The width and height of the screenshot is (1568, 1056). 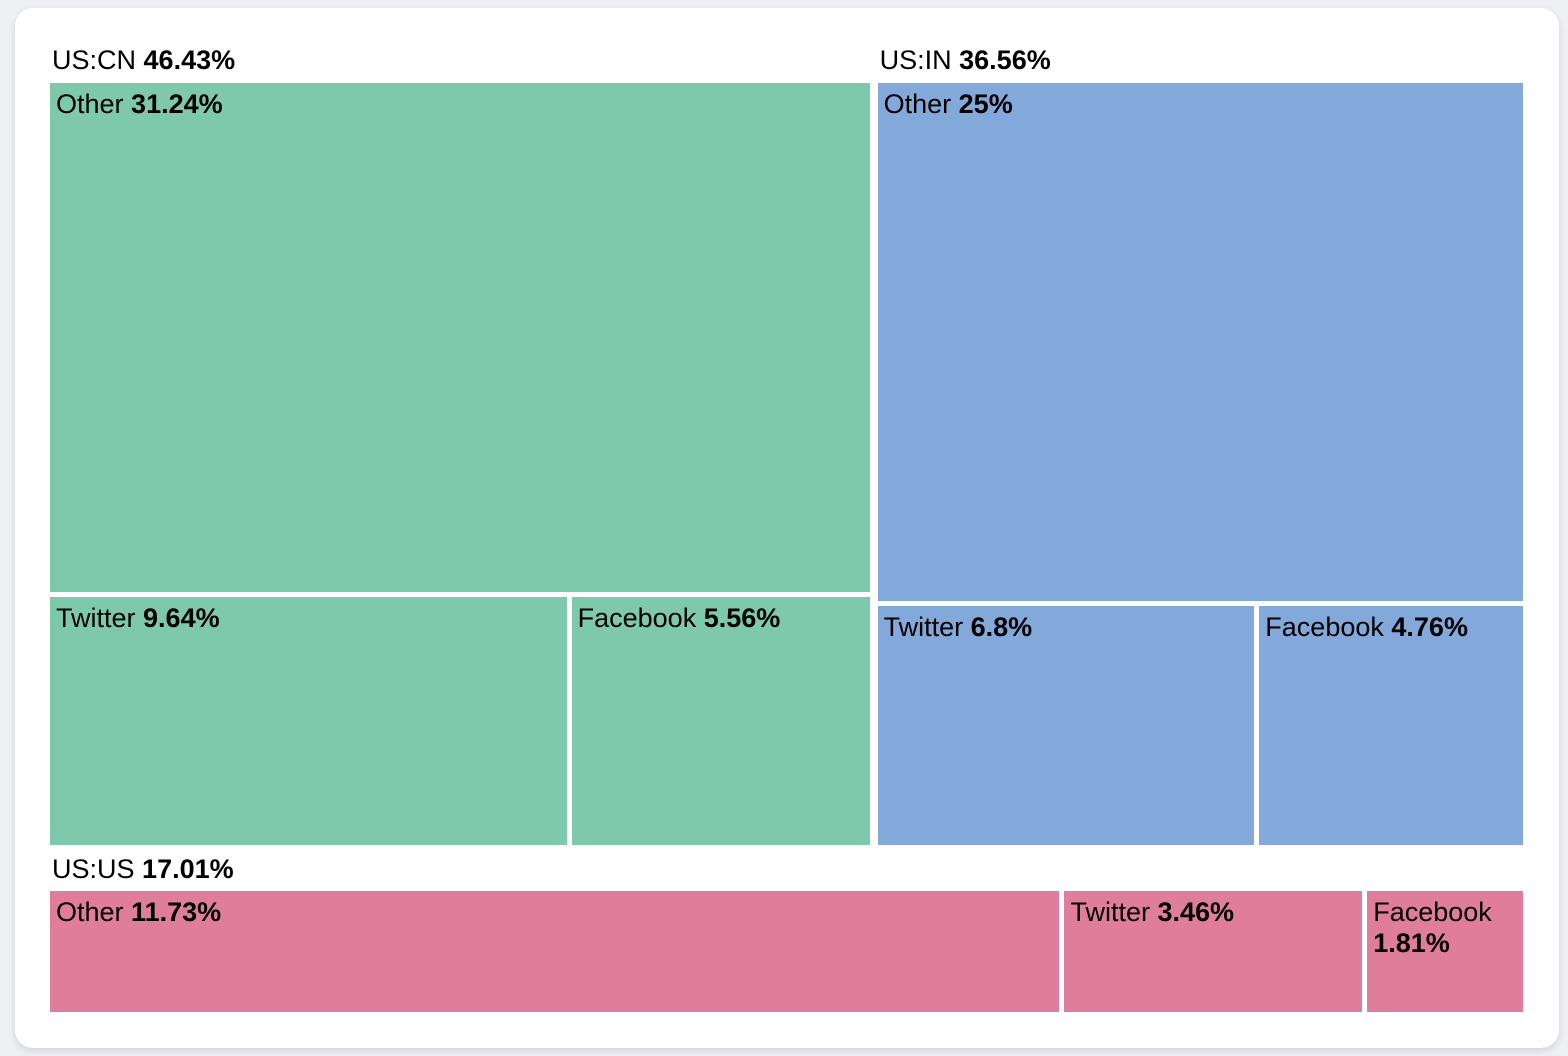 I want to click on cell-value: 25%, so click(x=985, y=104).